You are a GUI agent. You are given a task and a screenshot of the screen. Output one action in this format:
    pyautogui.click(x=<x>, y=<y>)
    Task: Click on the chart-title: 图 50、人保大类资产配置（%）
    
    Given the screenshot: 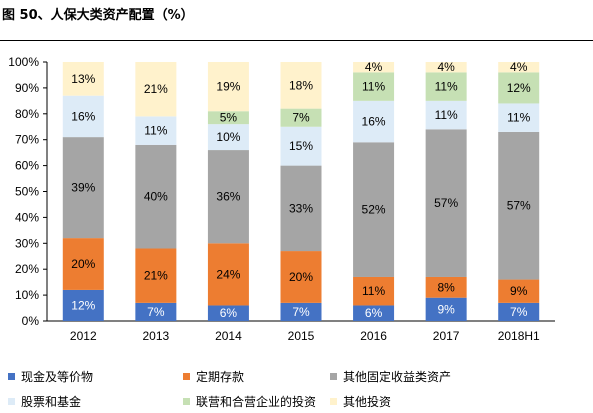 What is the action you would take?
    pyautogui.click(x=98, y=15)
    